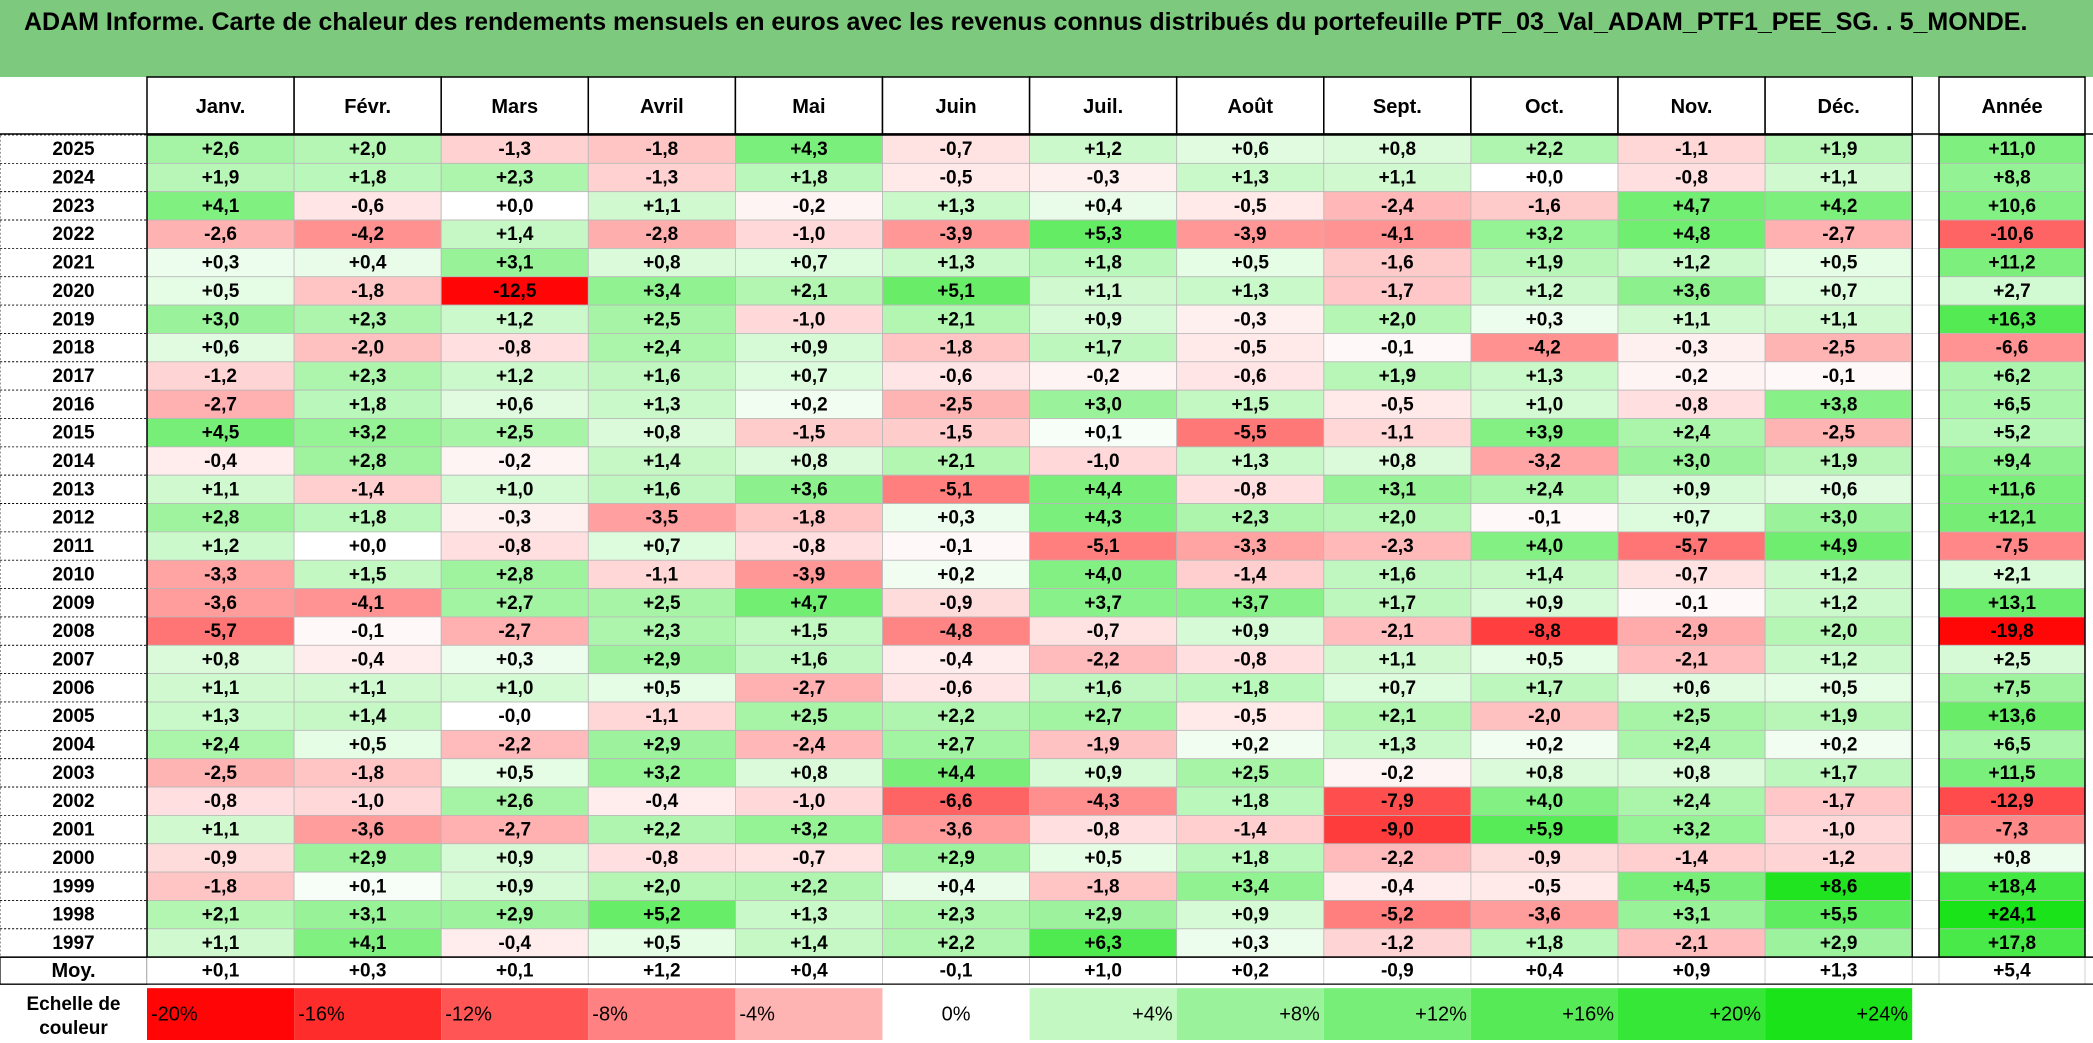 The height and width of the screenshot is (1043, 2093). Describe the element at coordinates (1839, 631) in the screenshot. I see `cell-value: +2,0` at that location.